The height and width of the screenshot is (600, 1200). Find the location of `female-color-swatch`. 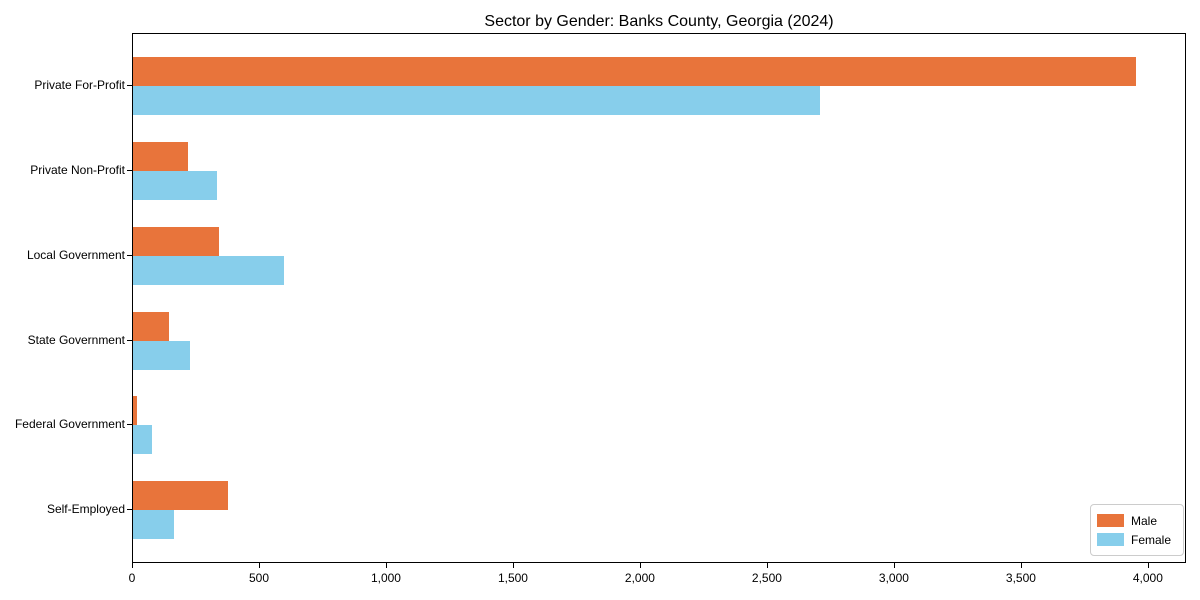

female-color-swatch is located at coordinates (1110, 539).